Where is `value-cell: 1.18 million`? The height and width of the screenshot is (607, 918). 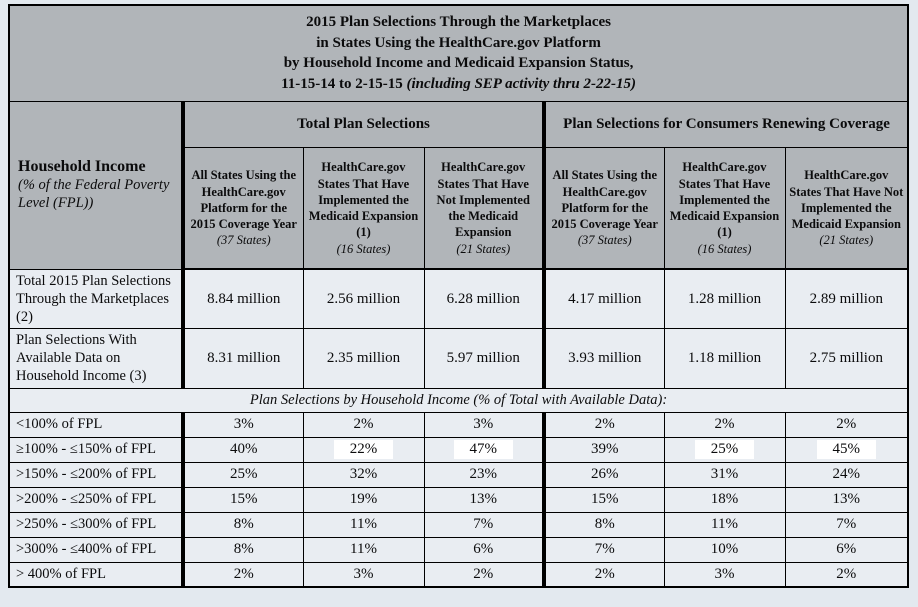
value-cell: 1.18 million is located at coordinates (724, 358).